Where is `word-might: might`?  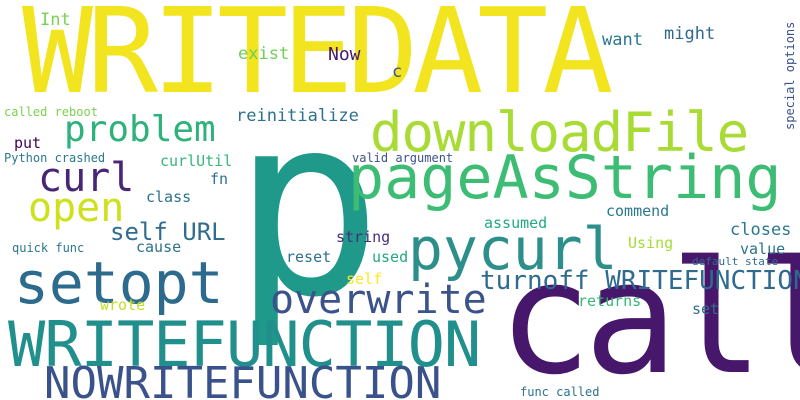
word-might: might is located at coordinates (690, 34).